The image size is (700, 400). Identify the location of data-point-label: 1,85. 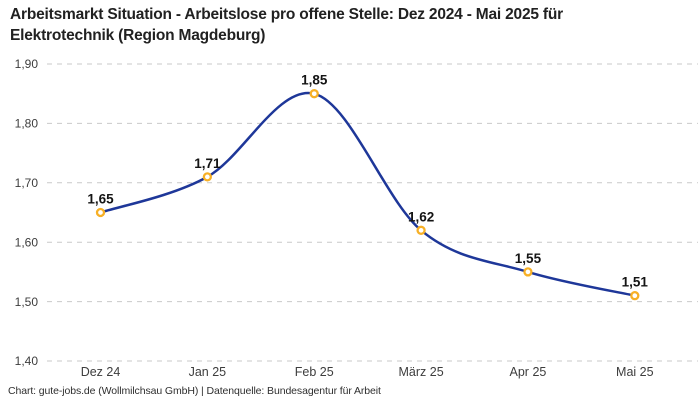
(314, 80).